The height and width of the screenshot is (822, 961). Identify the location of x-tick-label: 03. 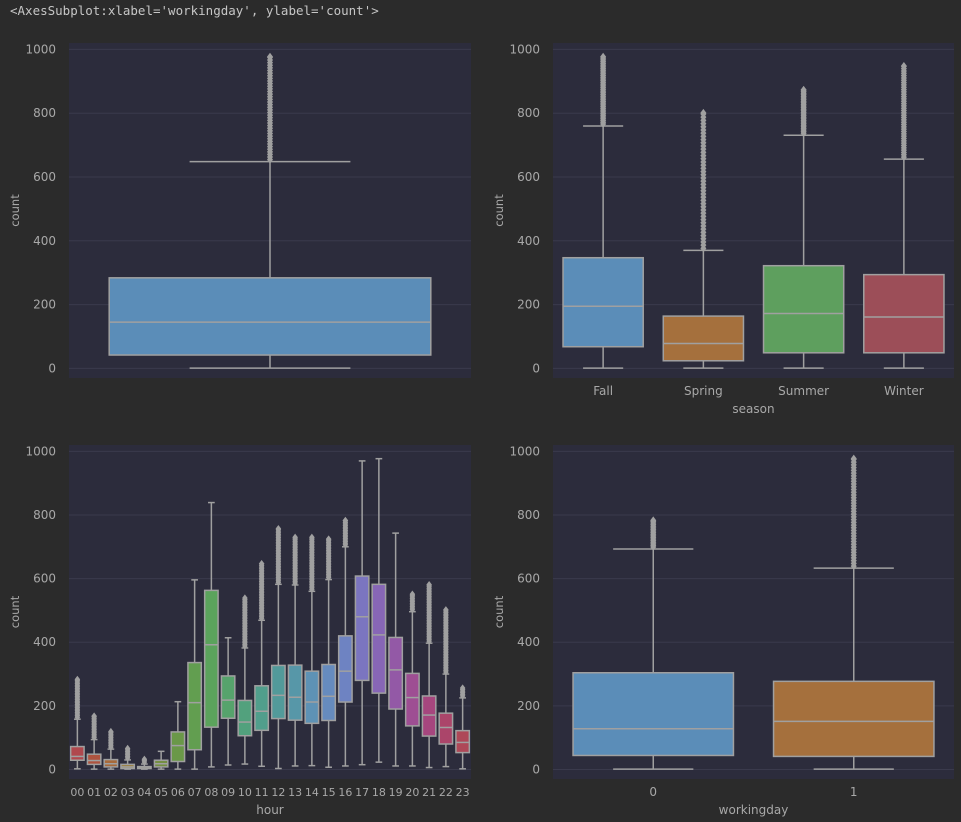
(128, 792).